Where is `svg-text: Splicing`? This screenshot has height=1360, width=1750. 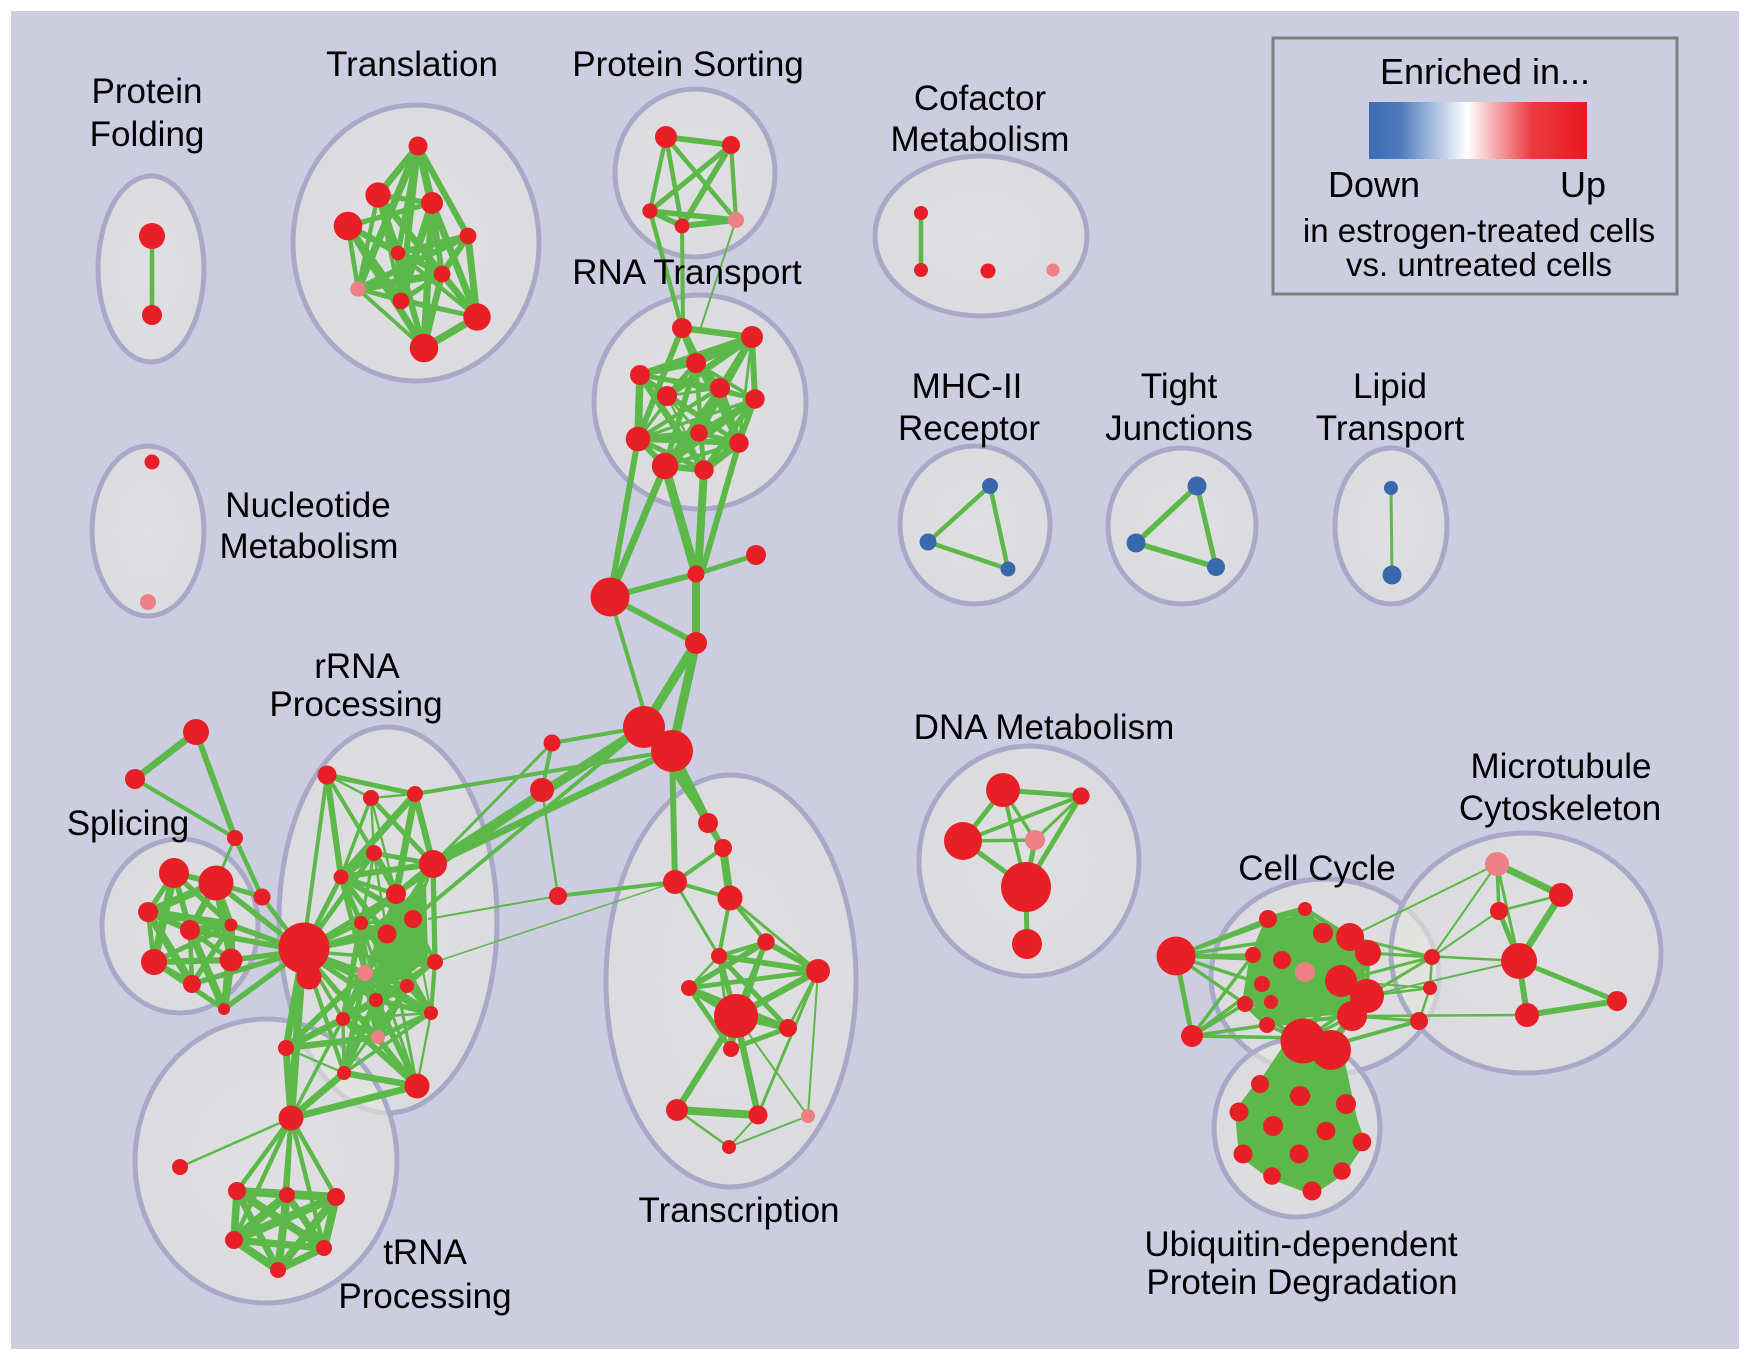 svg-text: Splicing is located at coordinates (128, 823).